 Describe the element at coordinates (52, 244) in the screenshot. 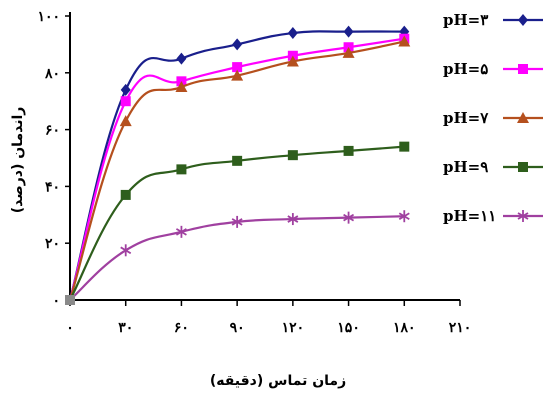

I see `y-tick-label: ۲۰` at that location.